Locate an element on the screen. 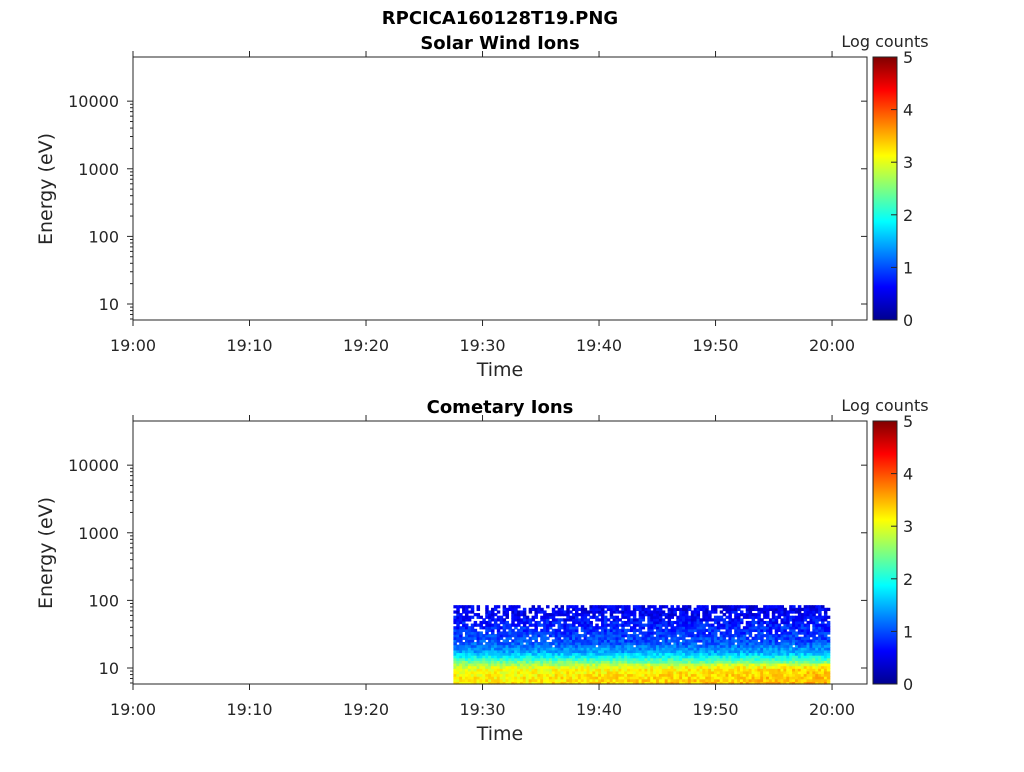  x-tick-label: 19:40 is located at coordinates (599, 345).